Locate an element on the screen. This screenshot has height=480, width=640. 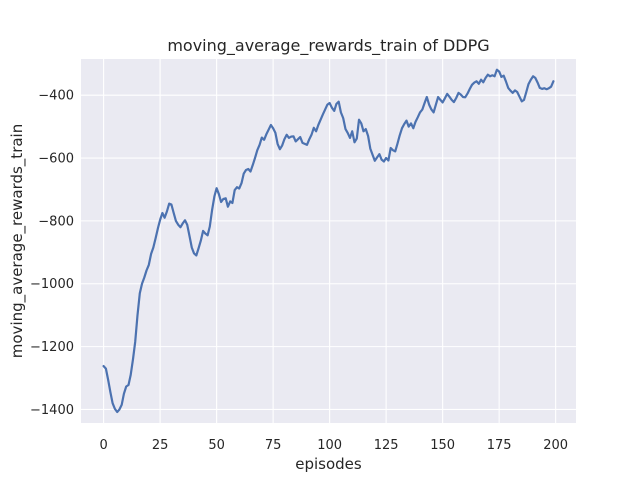
x-axis-label: episodes is located at coordinates (328, 464).